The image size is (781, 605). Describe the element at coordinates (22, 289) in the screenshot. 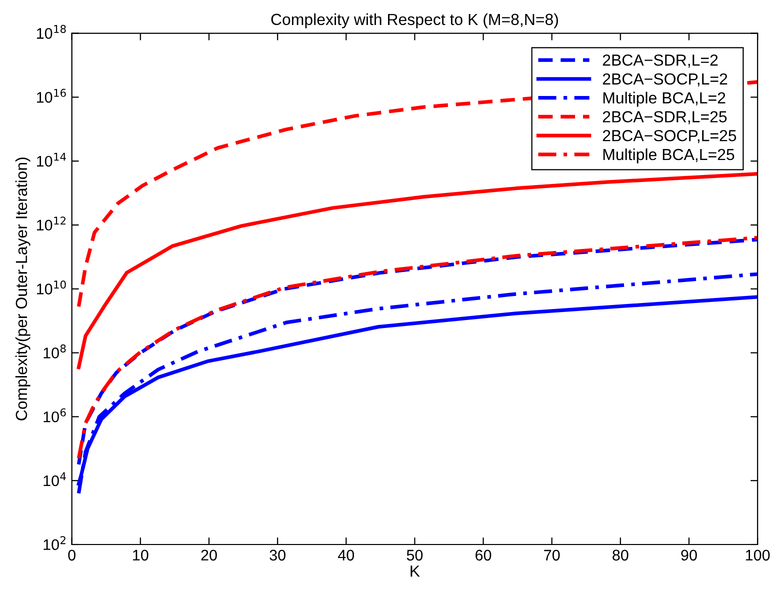

I see `y-axis-title: Complexity(per Outer-Layer Iteration)` at that location.